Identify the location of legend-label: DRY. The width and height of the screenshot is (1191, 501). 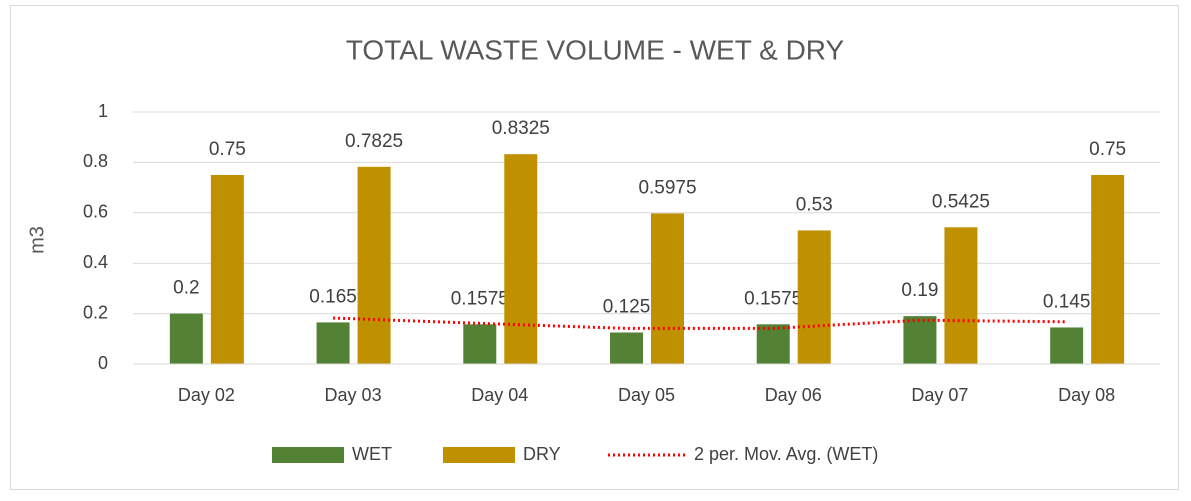
(542, 454).